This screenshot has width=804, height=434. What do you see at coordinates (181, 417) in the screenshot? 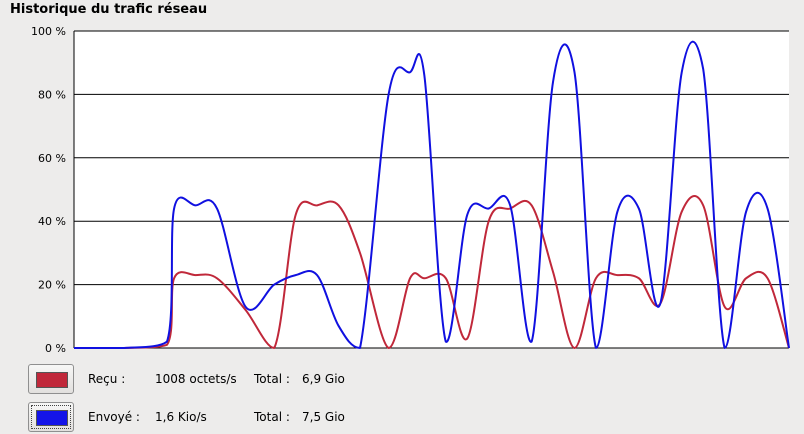
I see `sent-rate: 1,6 Kio/s` at bounding box center [181, 417].